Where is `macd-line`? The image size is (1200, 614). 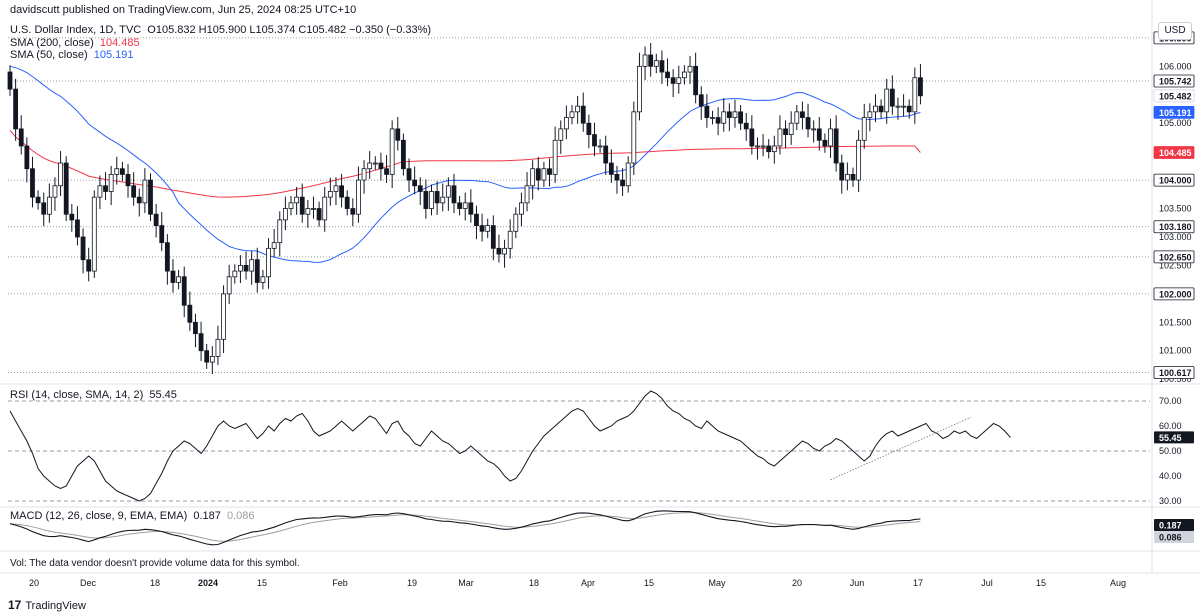
macd-line is located at coordinates (465, 528).